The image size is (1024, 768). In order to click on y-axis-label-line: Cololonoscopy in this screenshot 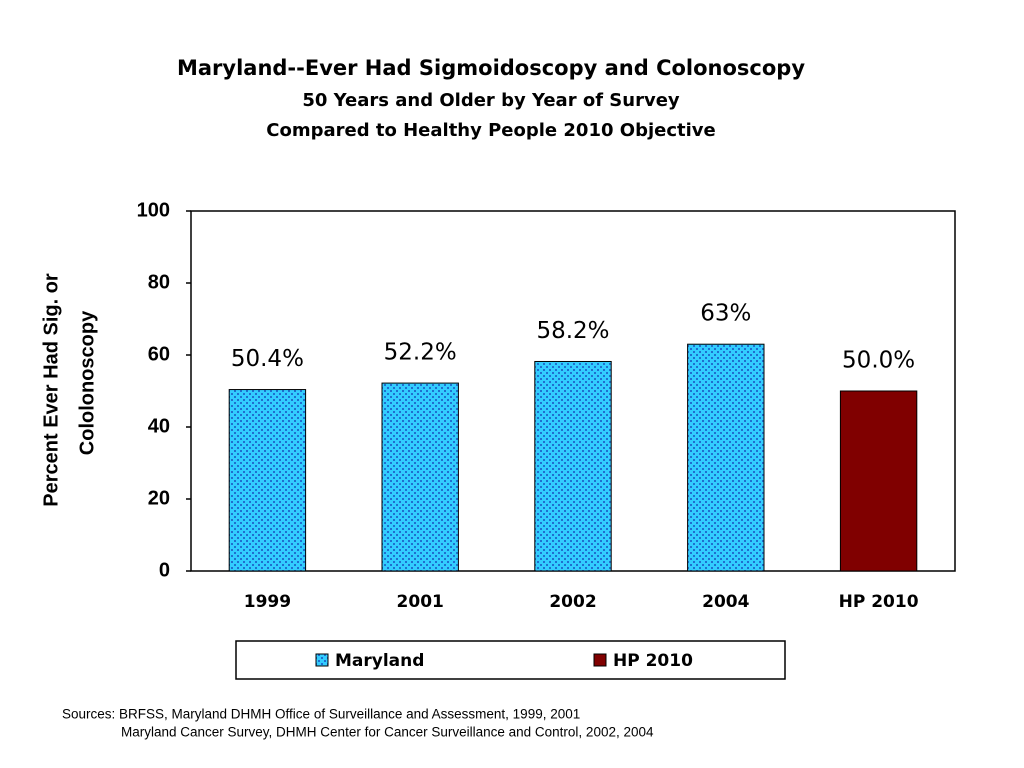, I will do `click(87, 382)`.